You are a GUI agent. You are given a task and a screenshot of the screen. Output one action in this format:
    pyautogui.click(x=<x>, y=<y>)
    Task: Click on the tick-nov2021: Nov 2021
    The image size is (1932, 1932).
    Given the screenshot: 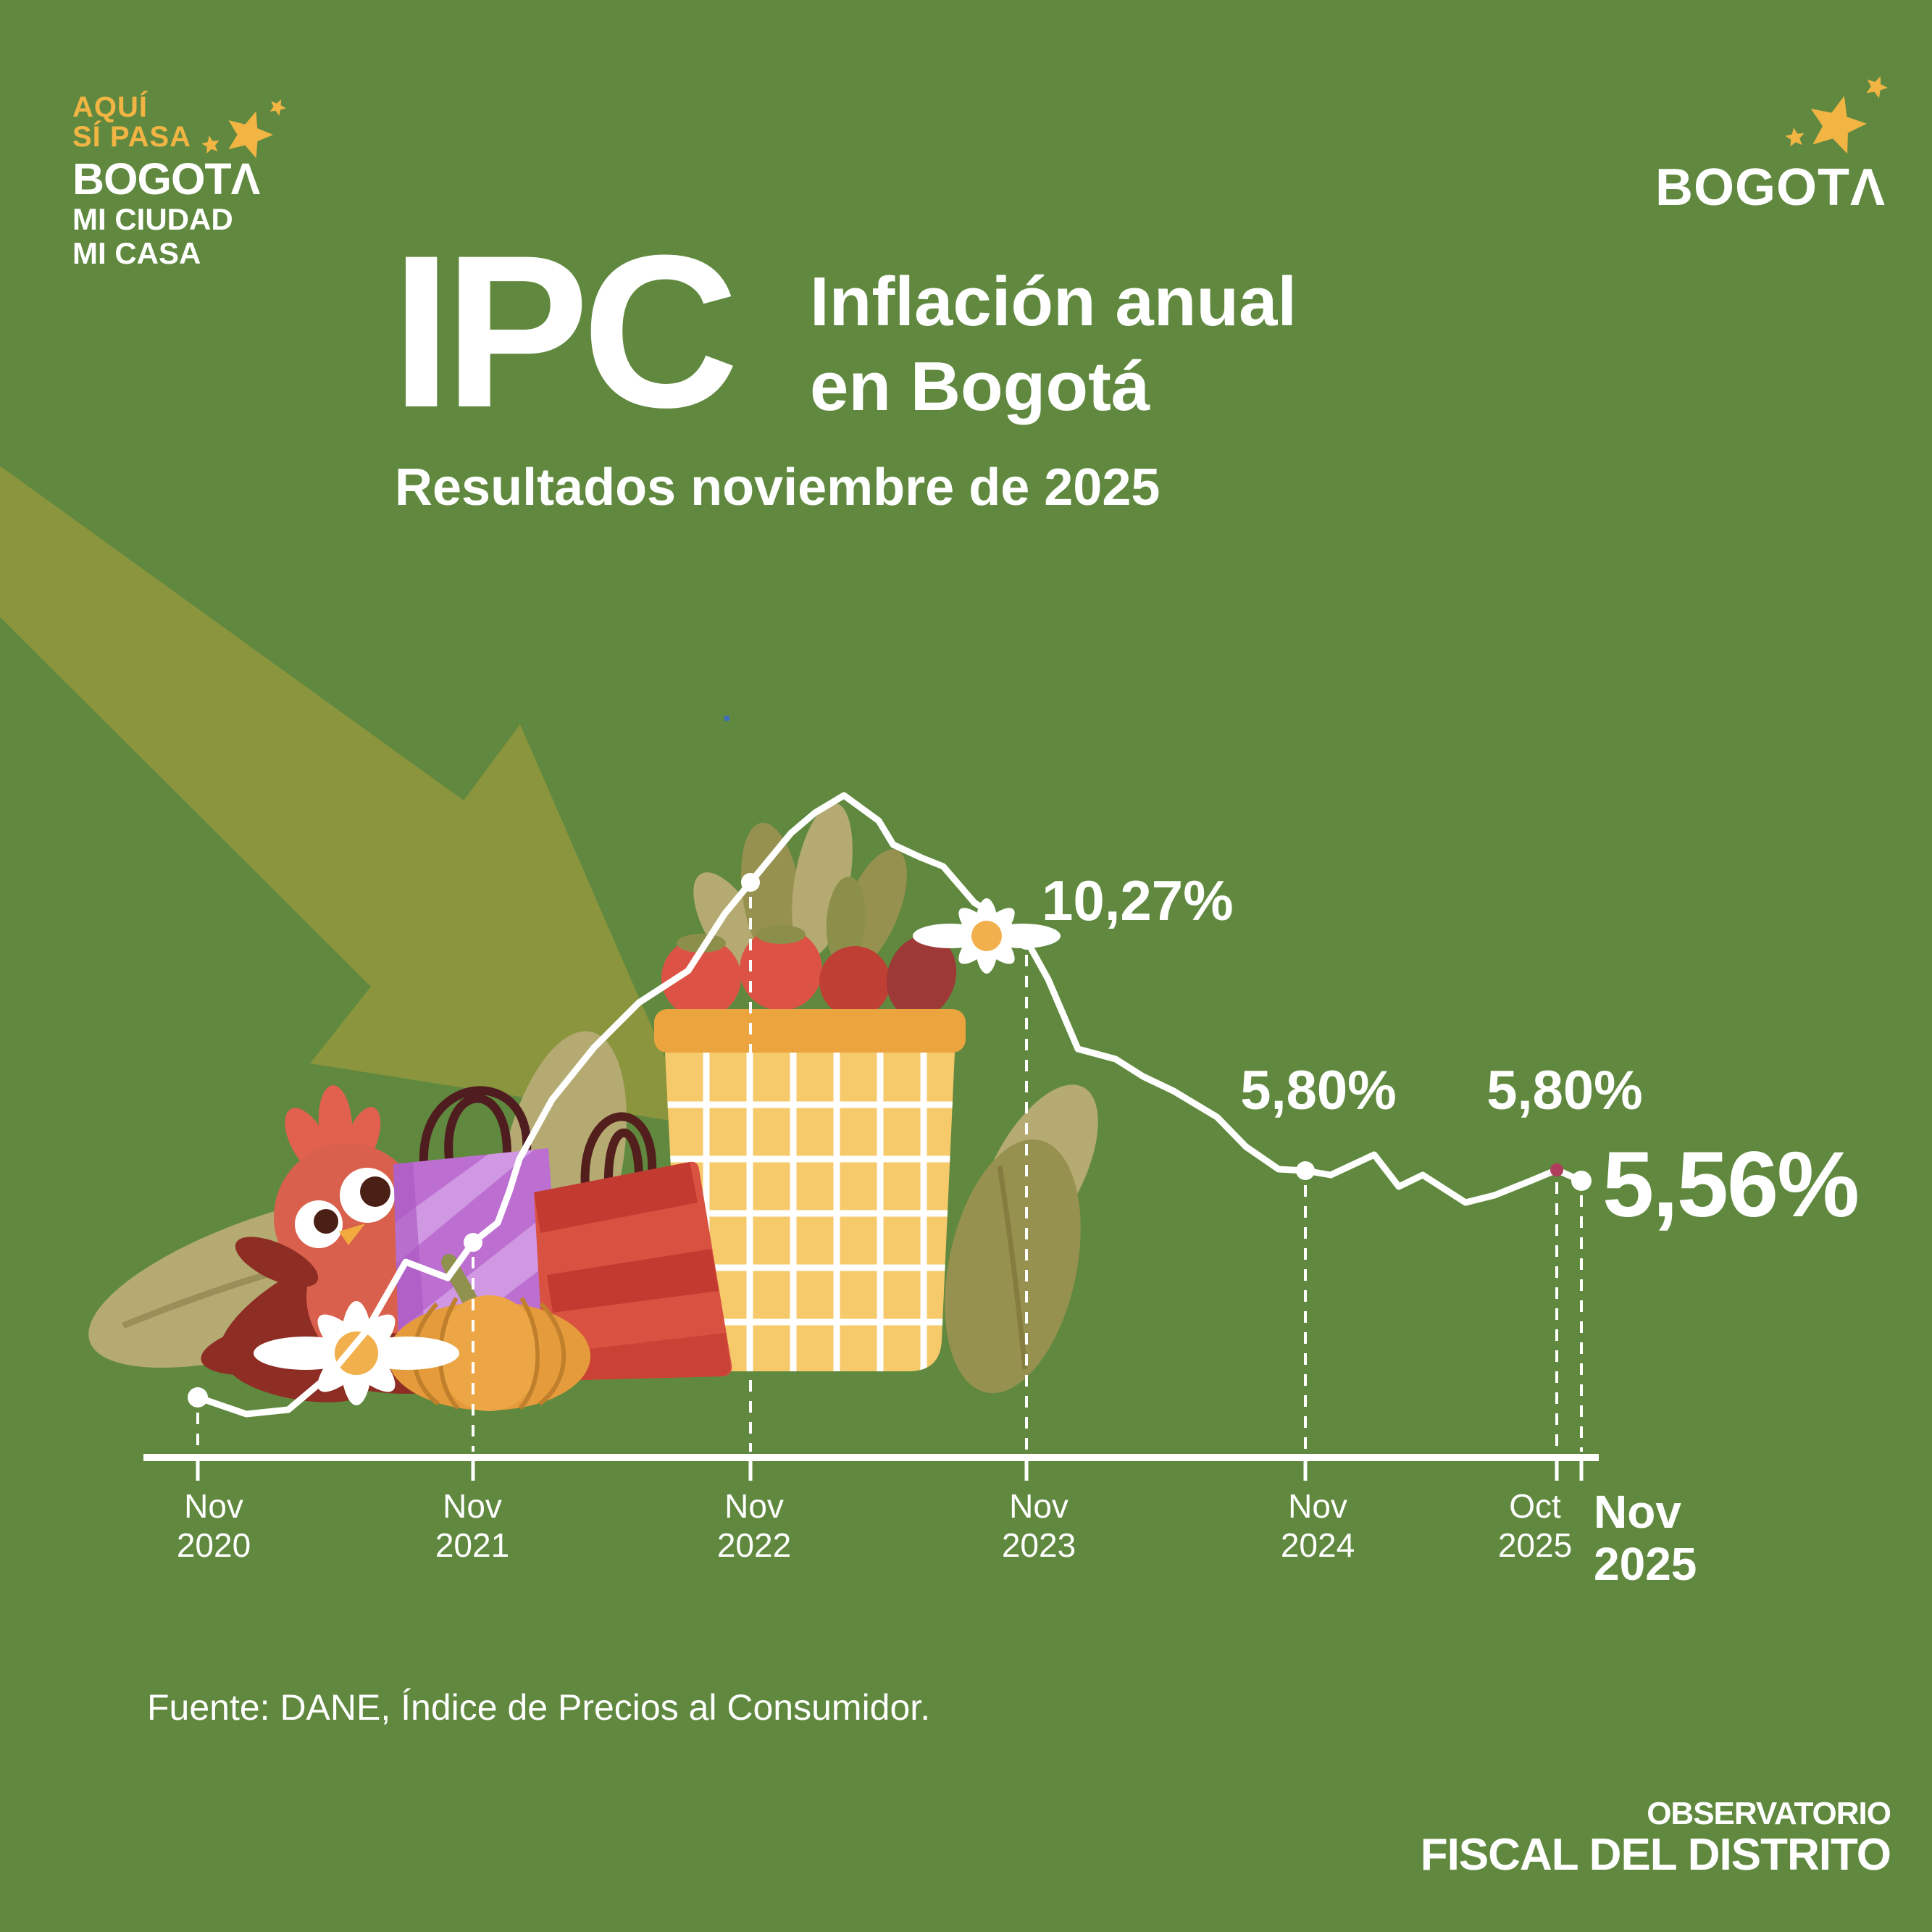 What is the action you would take?
    pyautogui.click(x=472, y=1526)
    